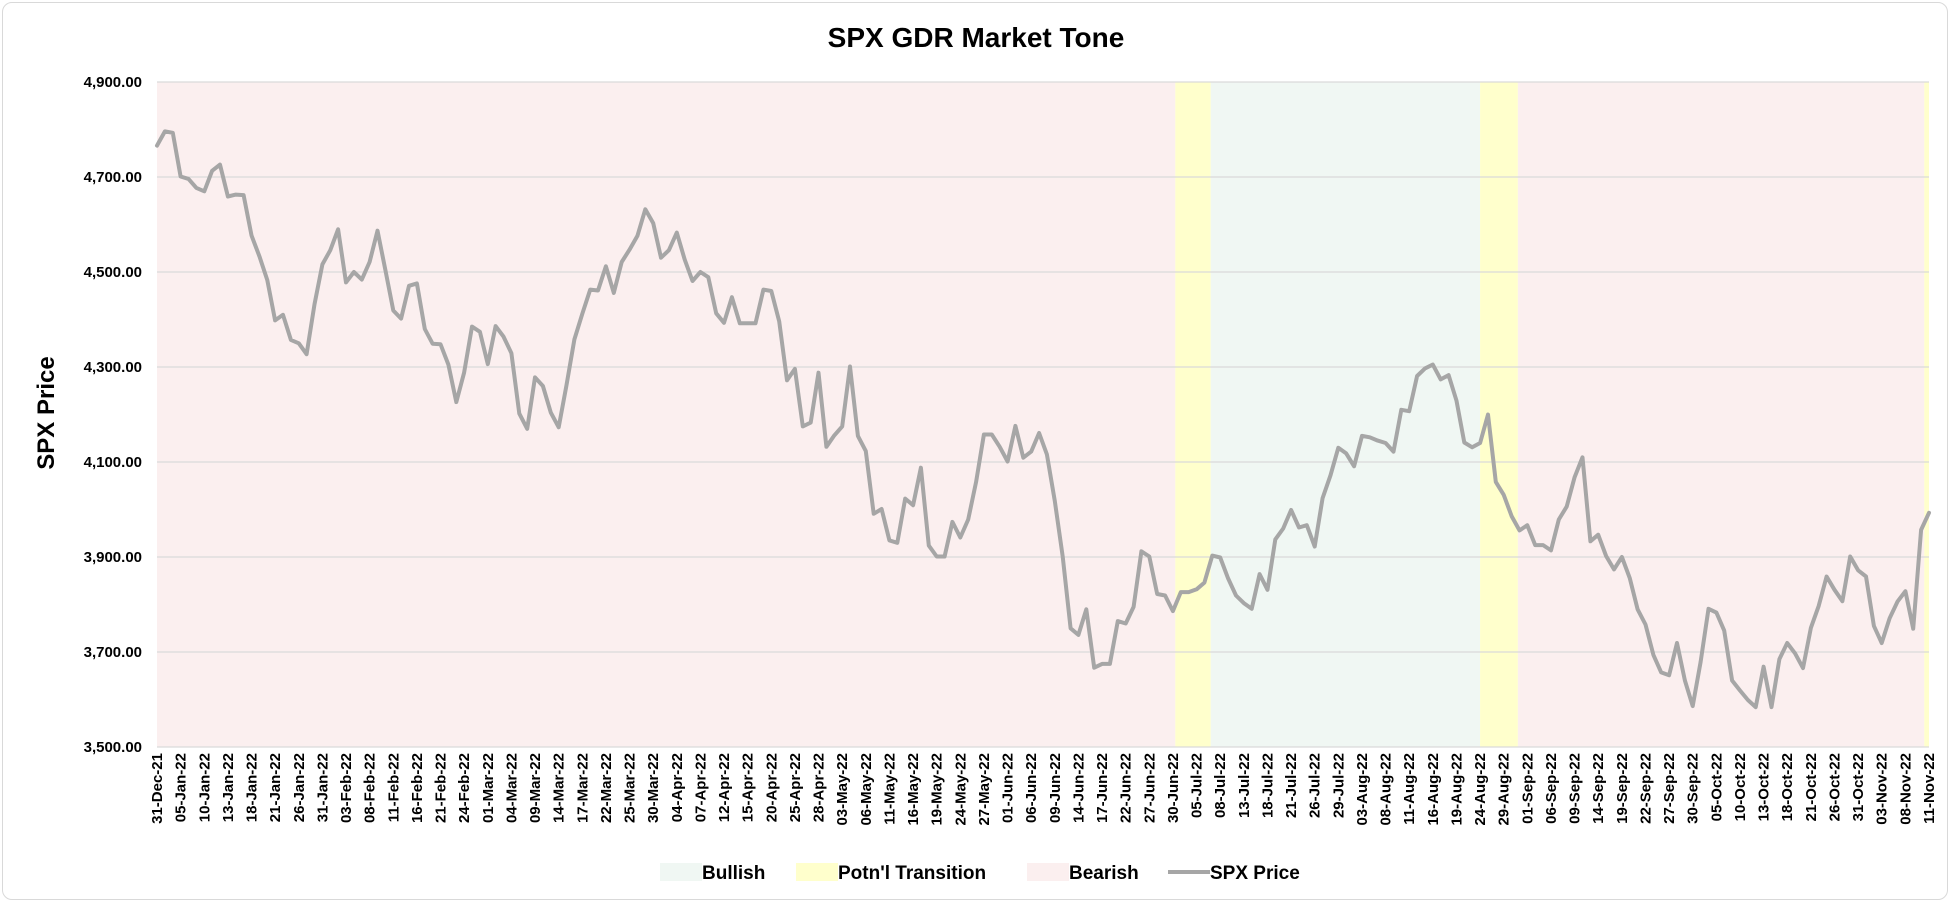  What do you see at coordinates (1834, 787) in the screenshot?
I see `x-tick-label: 26-Oct-22` at bounding box center [1834, 787].